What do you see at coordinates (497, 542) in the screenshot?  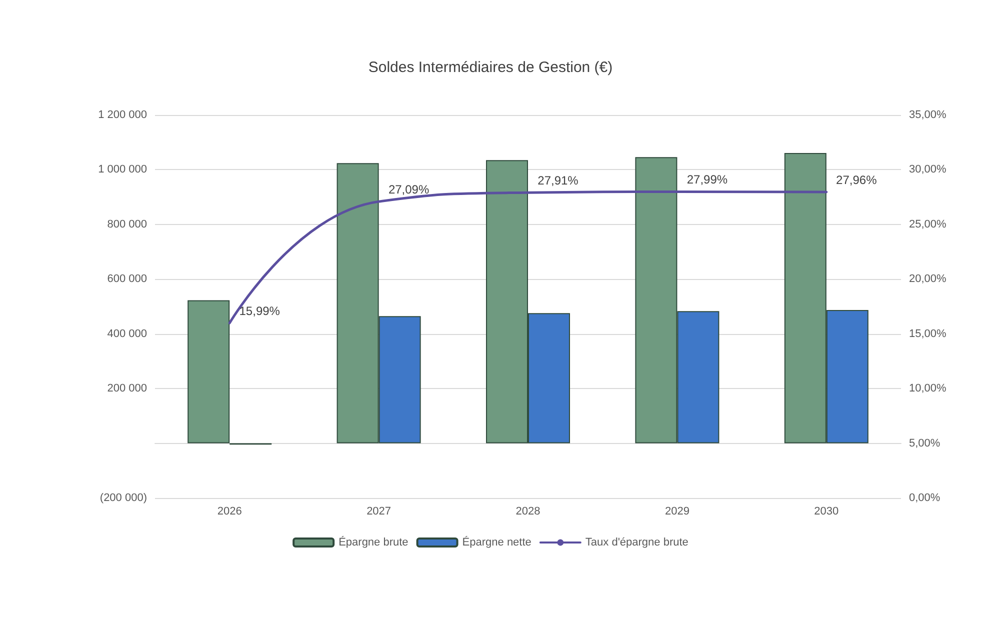 I see `legend-label: Épargne nette` at bounding box center [497, 542].